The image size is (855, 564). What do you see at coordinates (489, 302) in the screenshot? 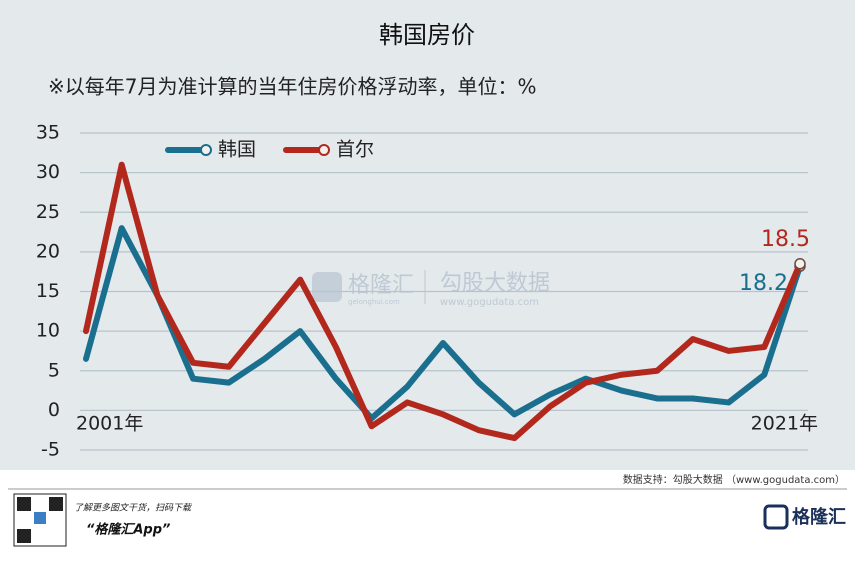
I see `watermark-partner-site: www.gogudata.com` at bounding box center [489, 302].